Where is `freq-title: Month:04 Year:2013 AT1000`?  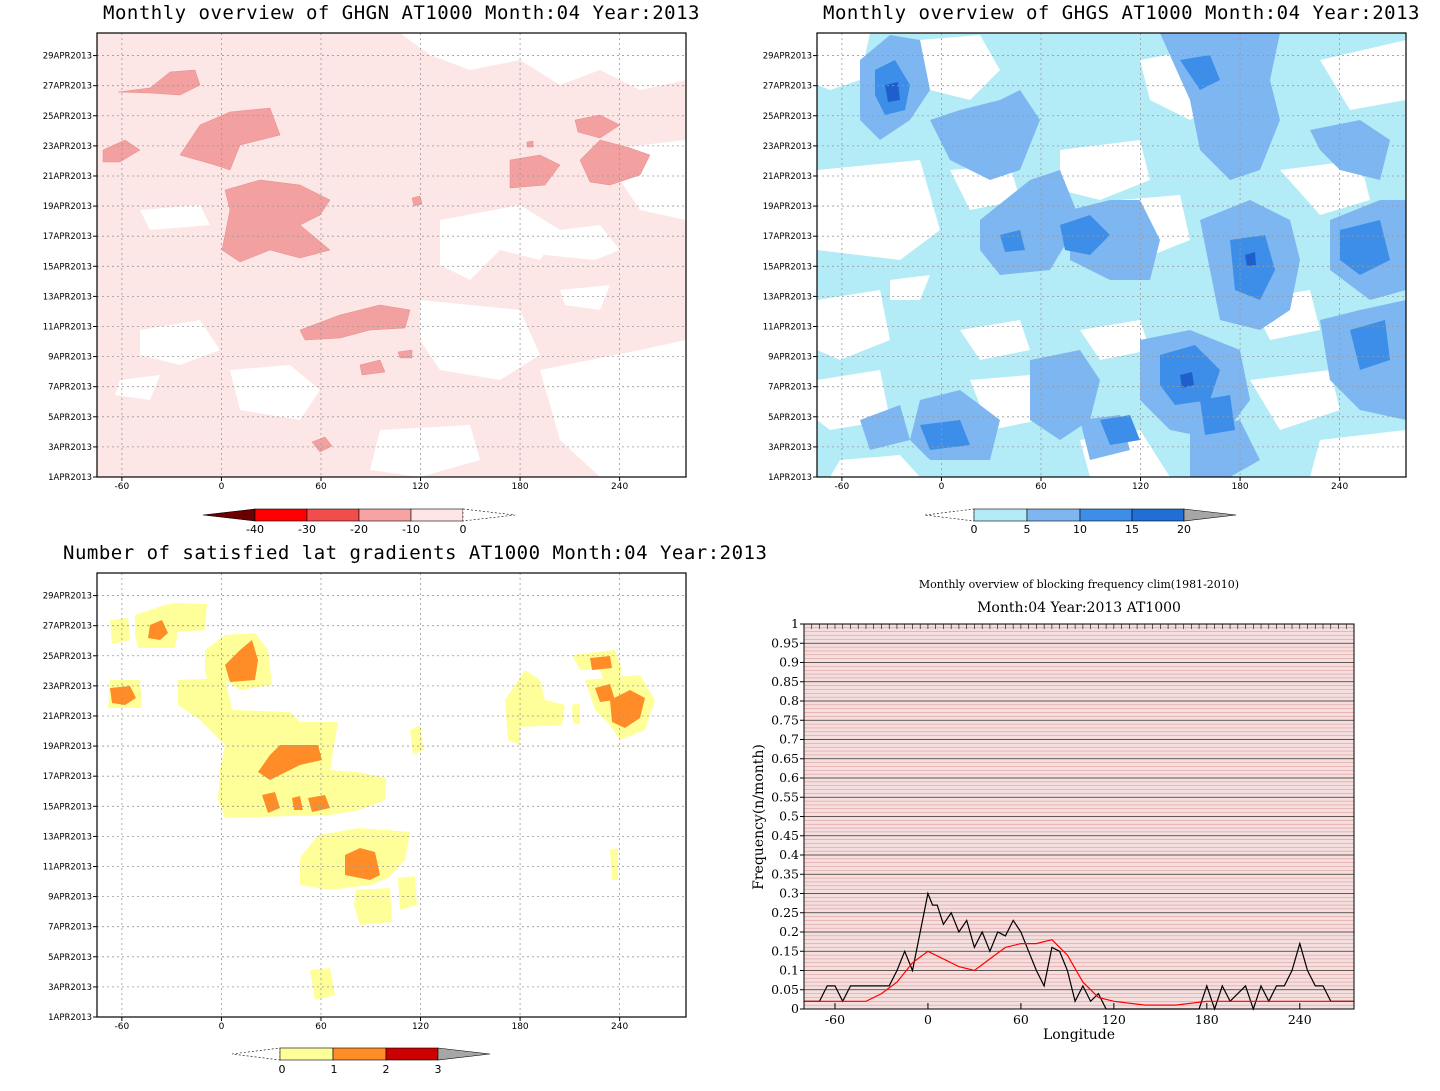
freq-title: Month:04 Year:2013 AT1000 is located at coordinates (1079, 608).